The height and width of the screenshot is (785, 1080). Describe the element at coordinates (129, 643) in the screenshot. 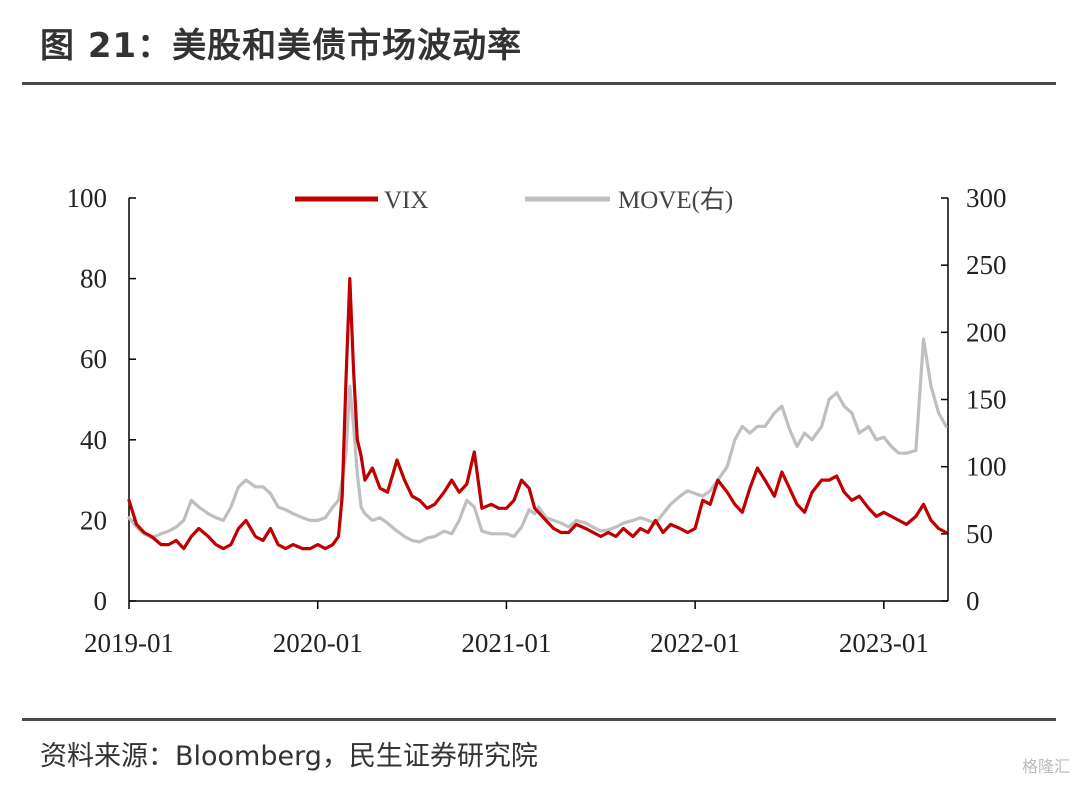

I see `x-tick-label: 2019-01` at that location.